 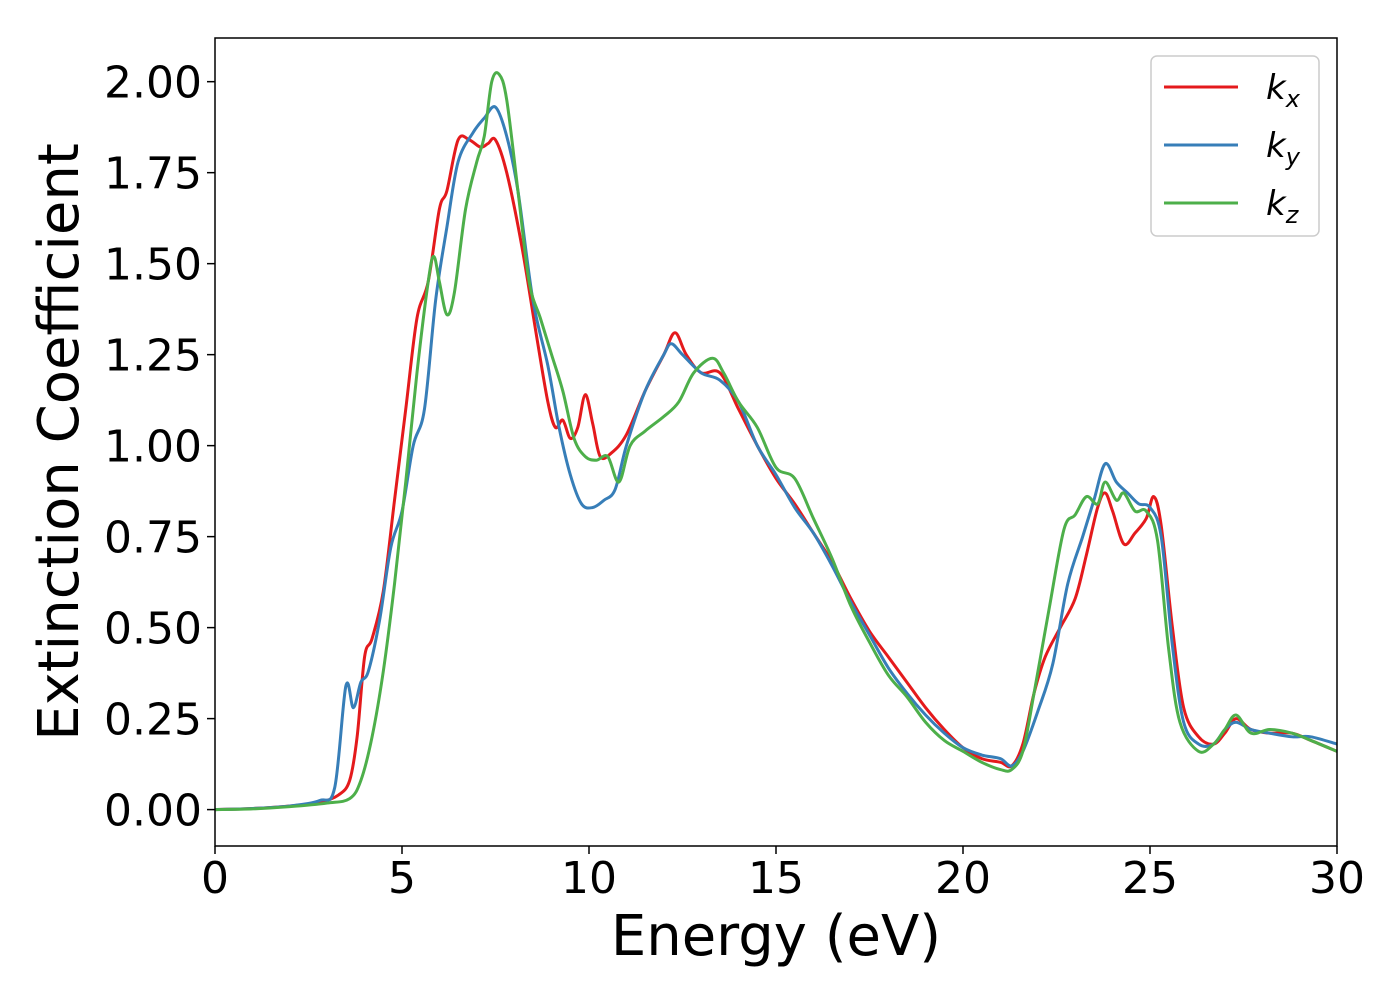 I want to click on x-tick-label: 0, so click(x=215, y=878).